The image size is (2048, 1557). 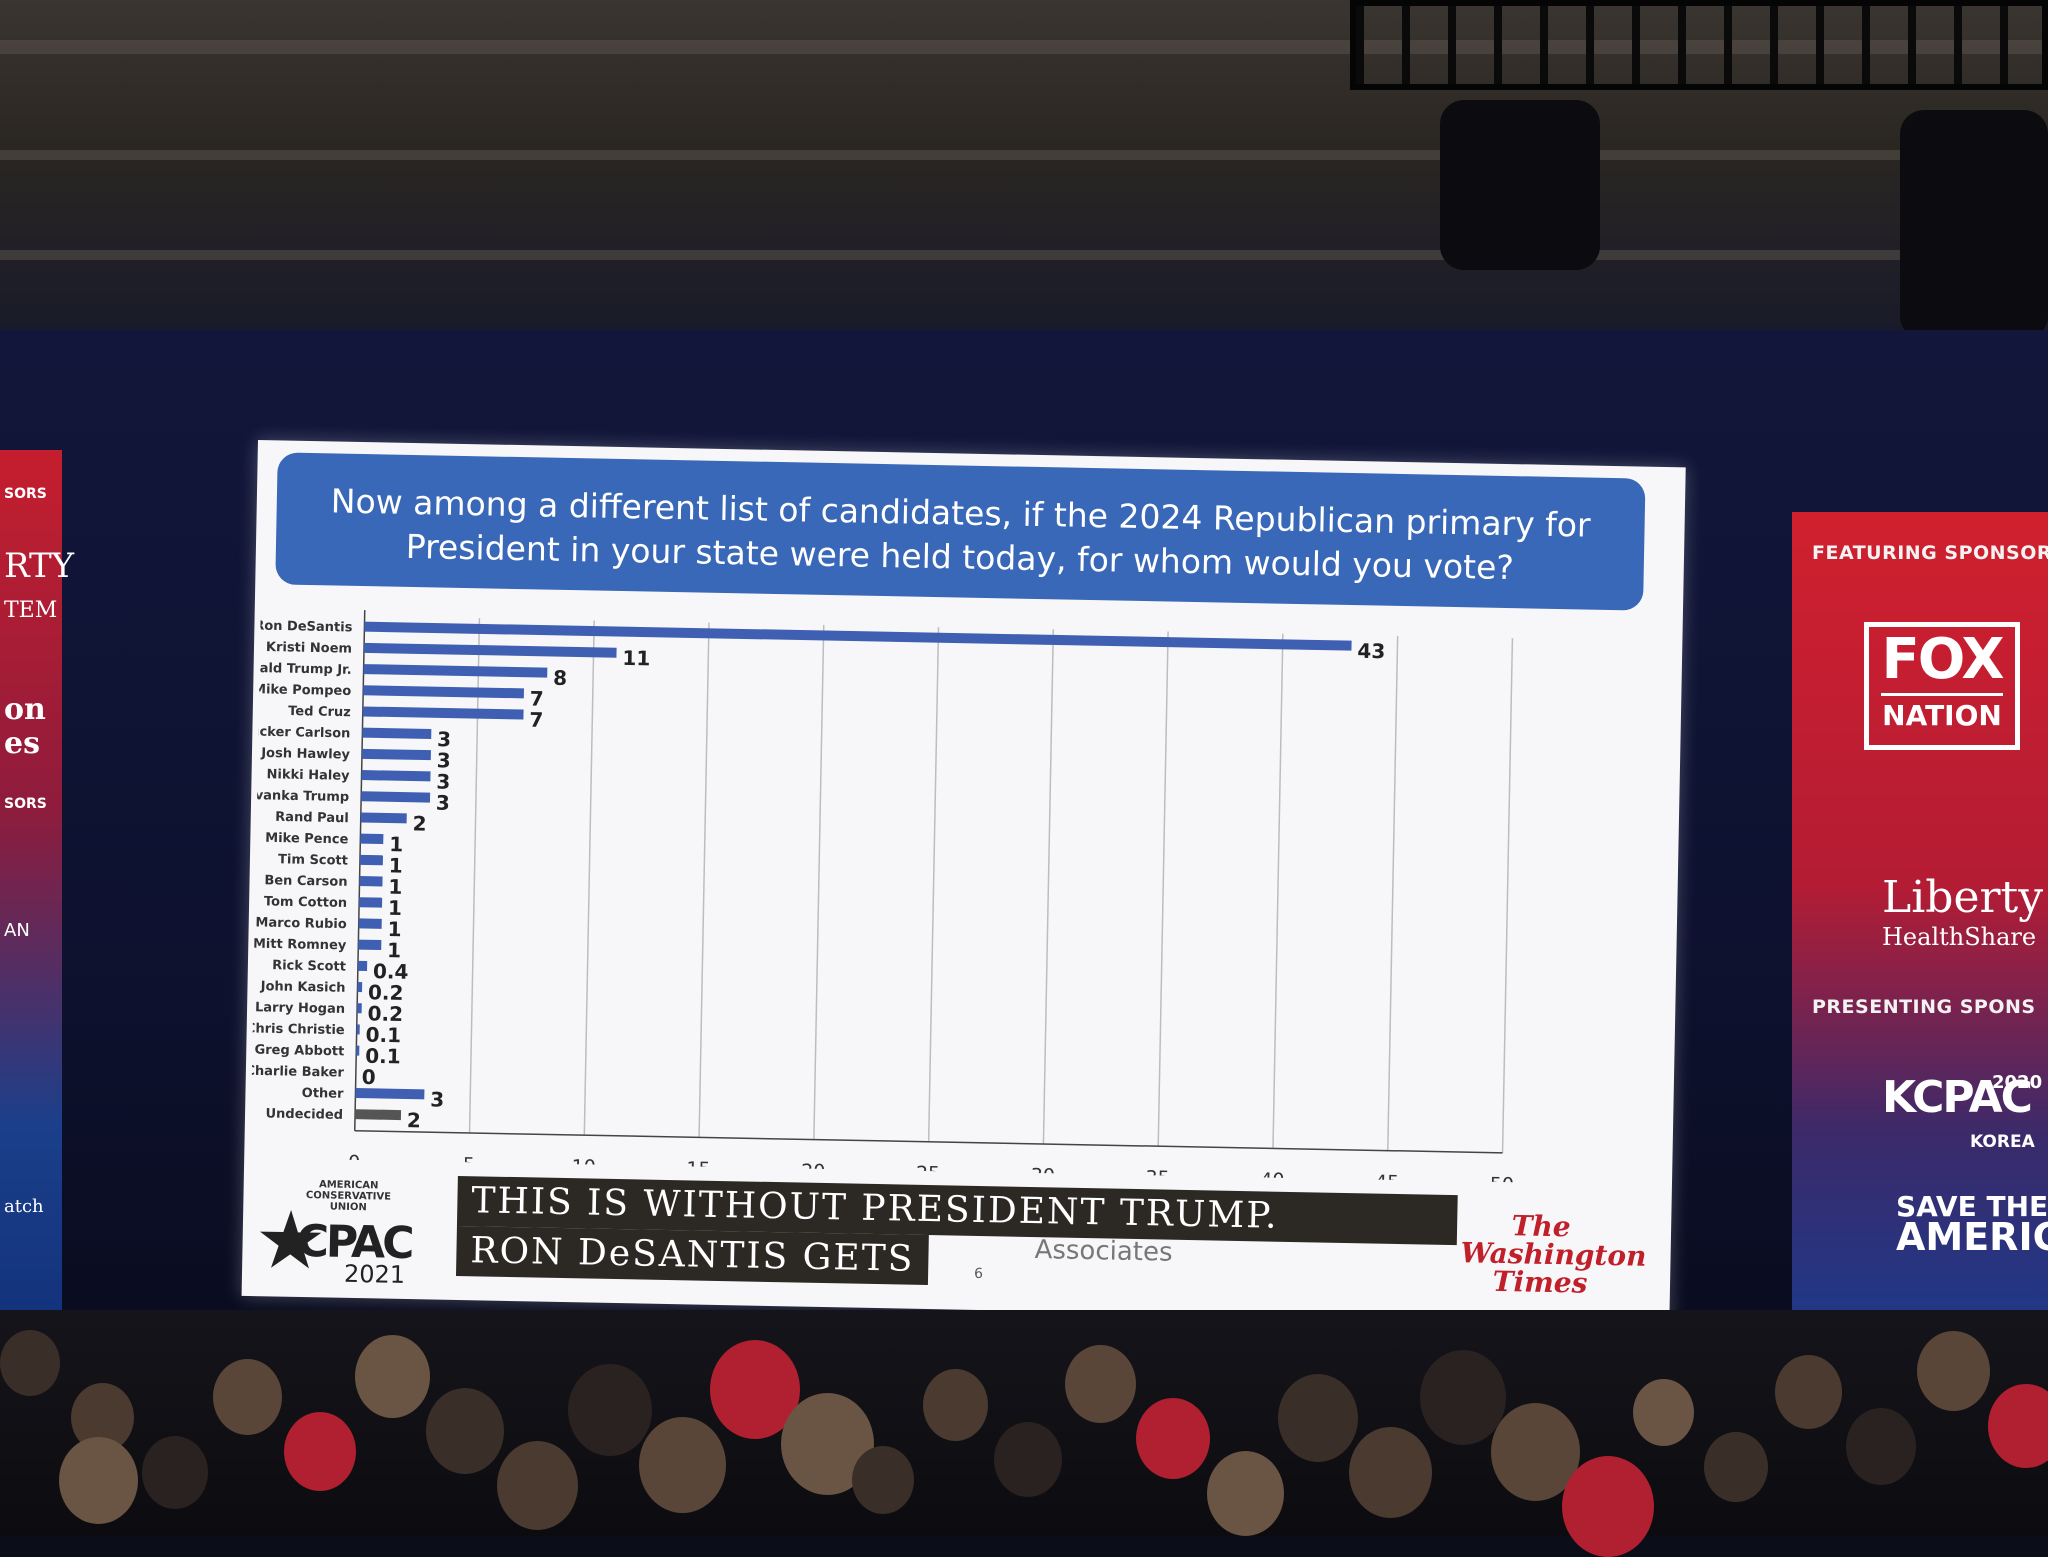 What do you see at coordinates (636, 658) in the screenshot?
I see `value-label: 11` at bounding box center [636, 658].